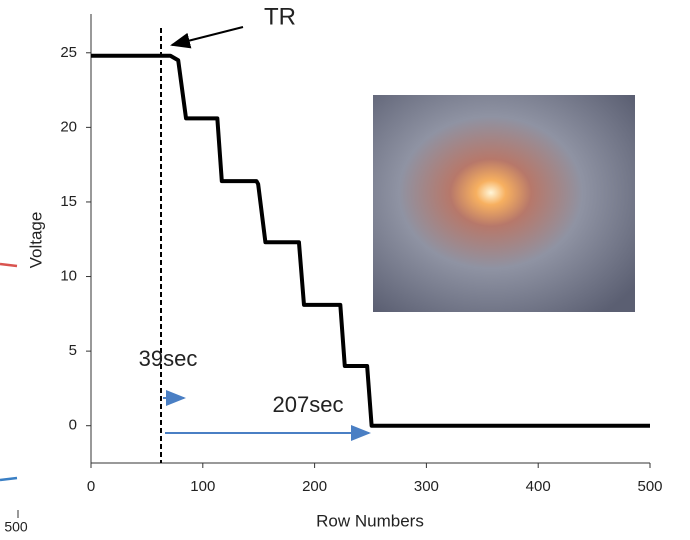 The height and width of the screenshot is (540, 690). Describe the element at coordinates (649, 486) in the screenshot. I see `x-tick-label: 500` at that location.